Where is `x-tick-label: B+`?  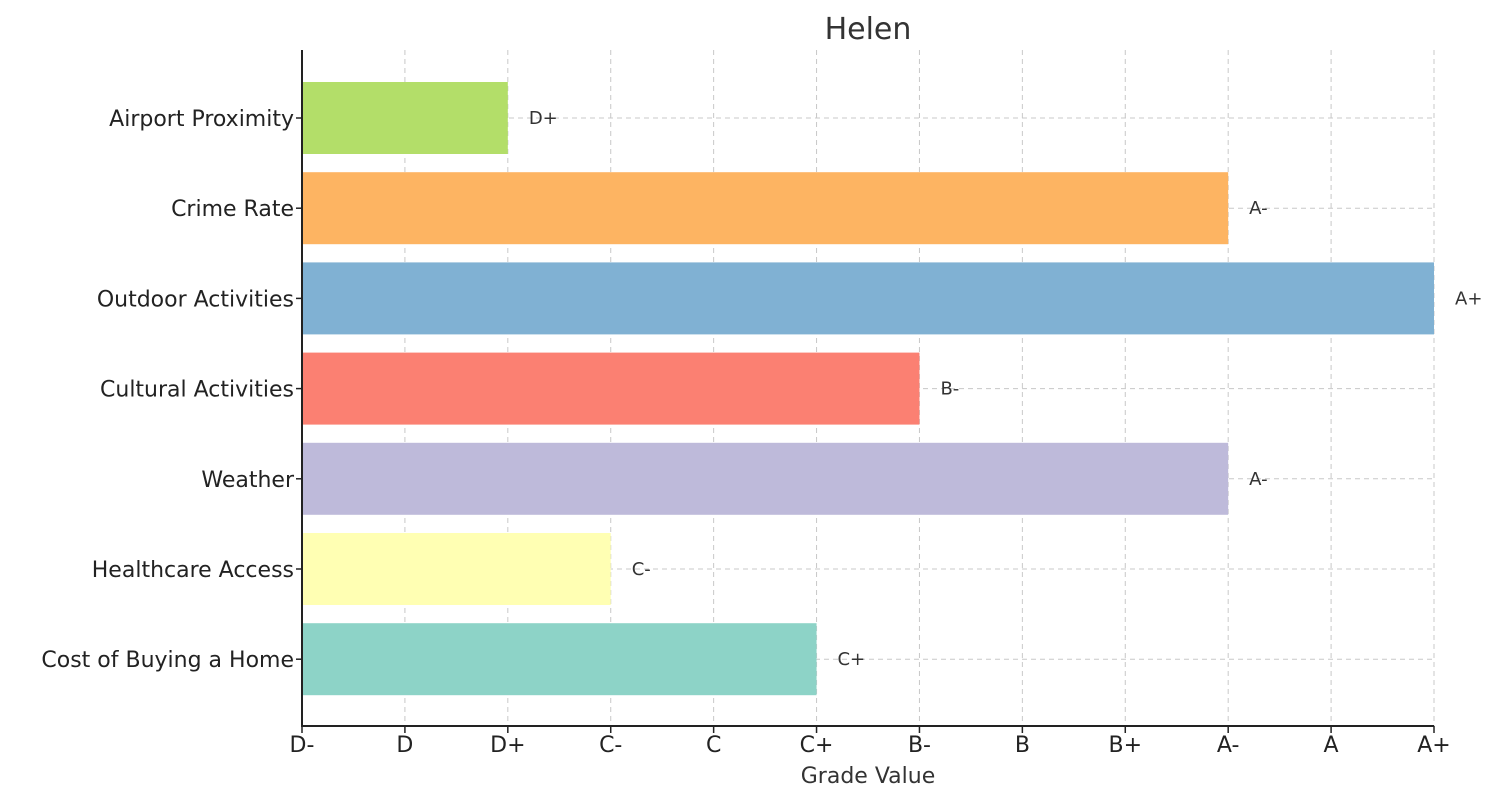
x-tick-label: B+ is located at coordinates (1126, 745).